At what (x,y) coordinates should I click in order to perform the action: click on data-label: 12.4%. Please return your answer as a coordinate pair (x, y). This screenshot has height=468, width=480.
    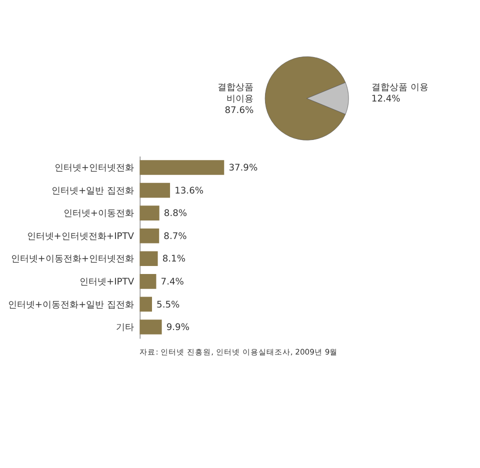
    Looking at the image, I should click on (386, 99).